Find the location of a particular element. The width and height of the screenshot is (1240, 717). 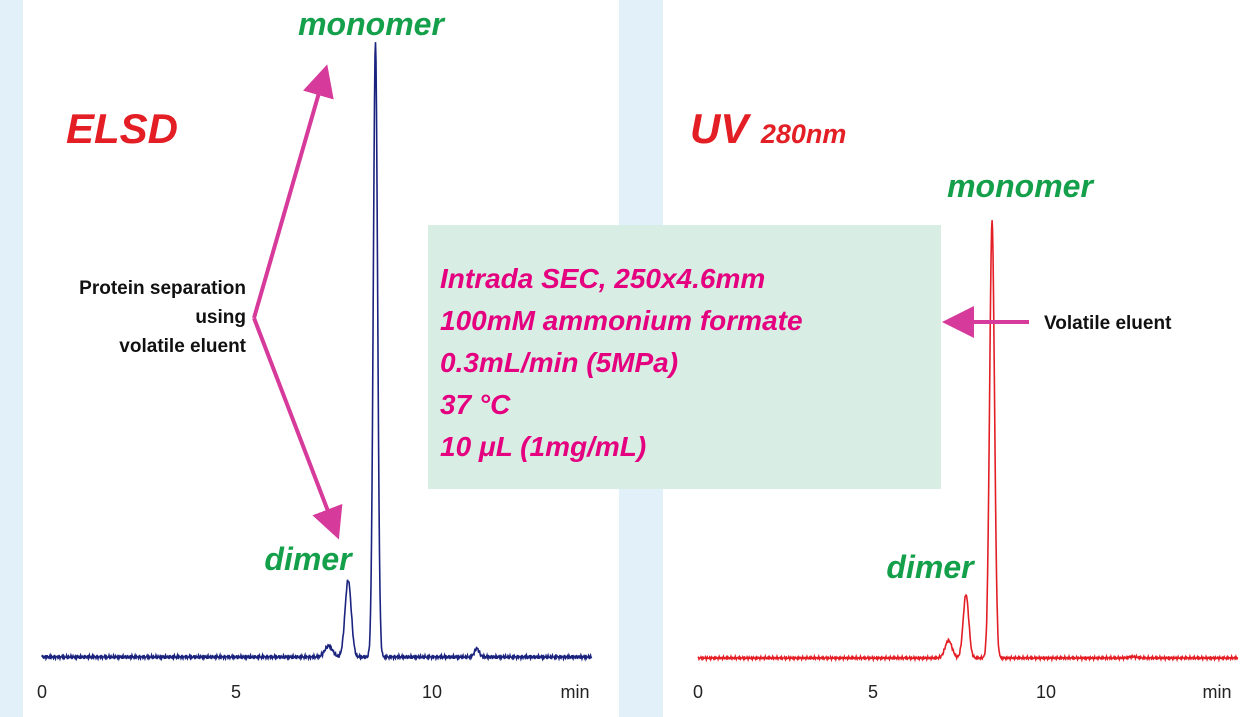

arrow-to-dimer is located at coordinates (297, 428).